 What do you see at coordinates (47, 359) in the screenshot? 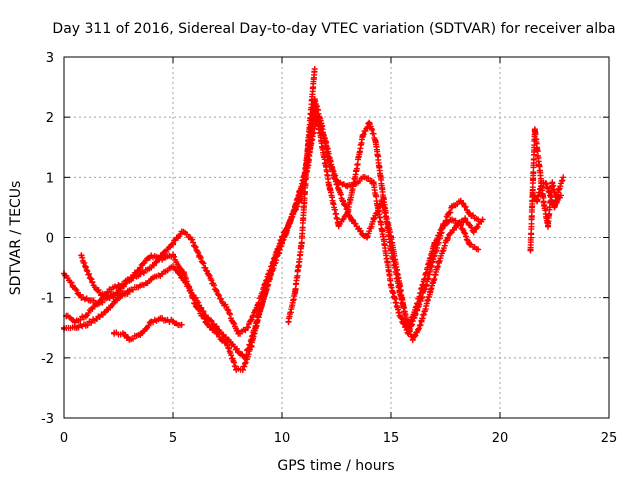
I see `y-tick-label: -2` at bounding box center [47, 359].